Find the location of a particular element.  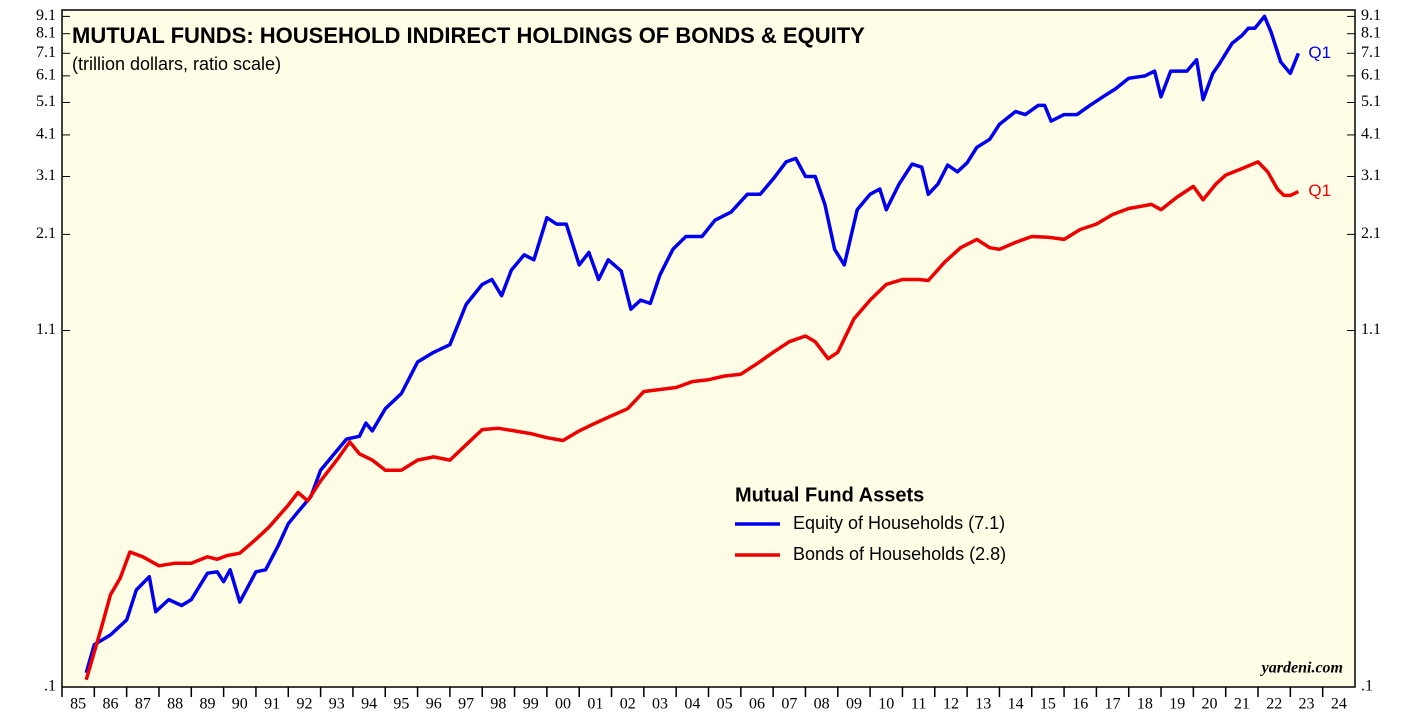

source: yardeni.com is located at coordinates (1301, 668).